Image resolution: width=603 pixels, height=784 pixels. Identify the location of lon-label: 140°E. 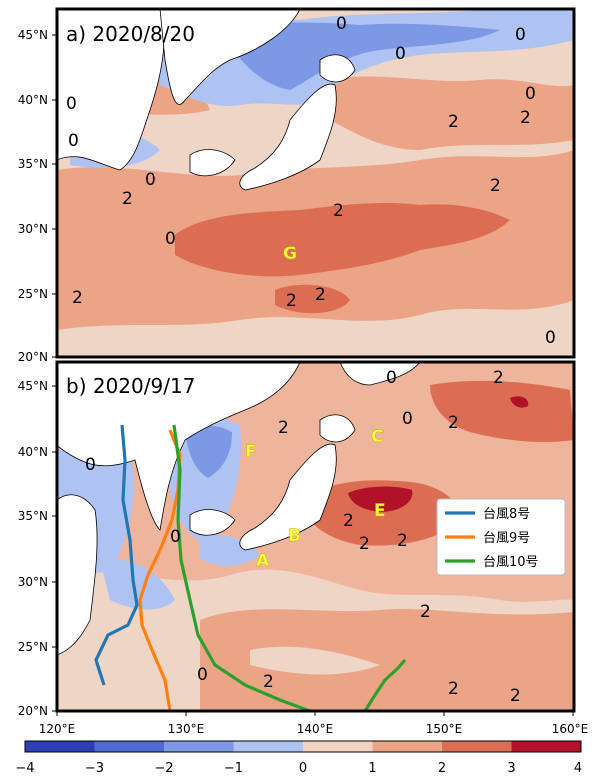
(315, 729).